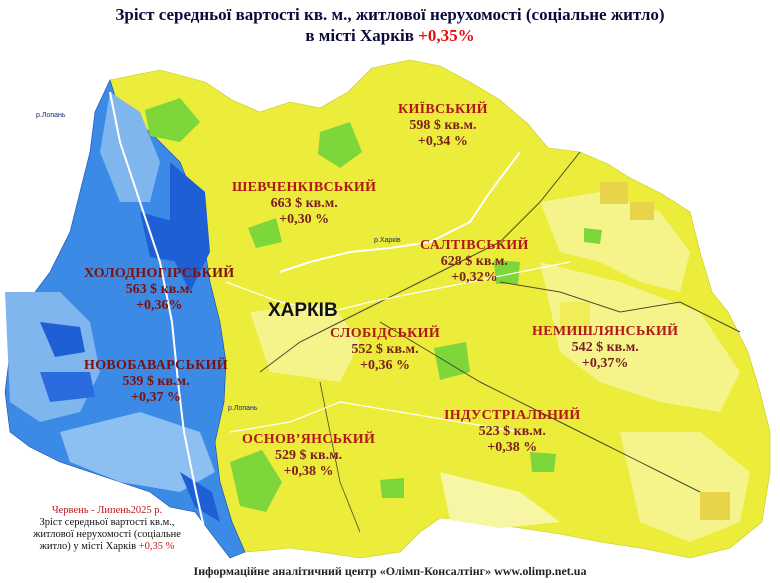 This screenshot has height=583, width=780. Describe the element at coordinates (605, 331) in the screenshot. I see `district-name: НЕМИШЛЯНСЬКИЙ` at that location.